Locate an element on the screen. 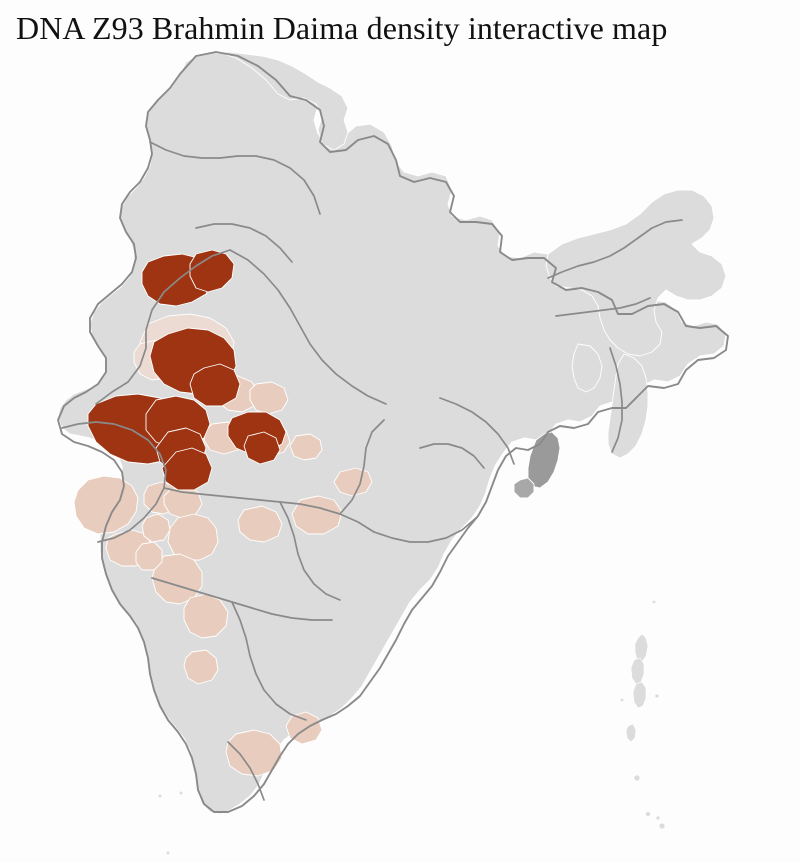  region-tripura-base is located at coordinates (587, 368).